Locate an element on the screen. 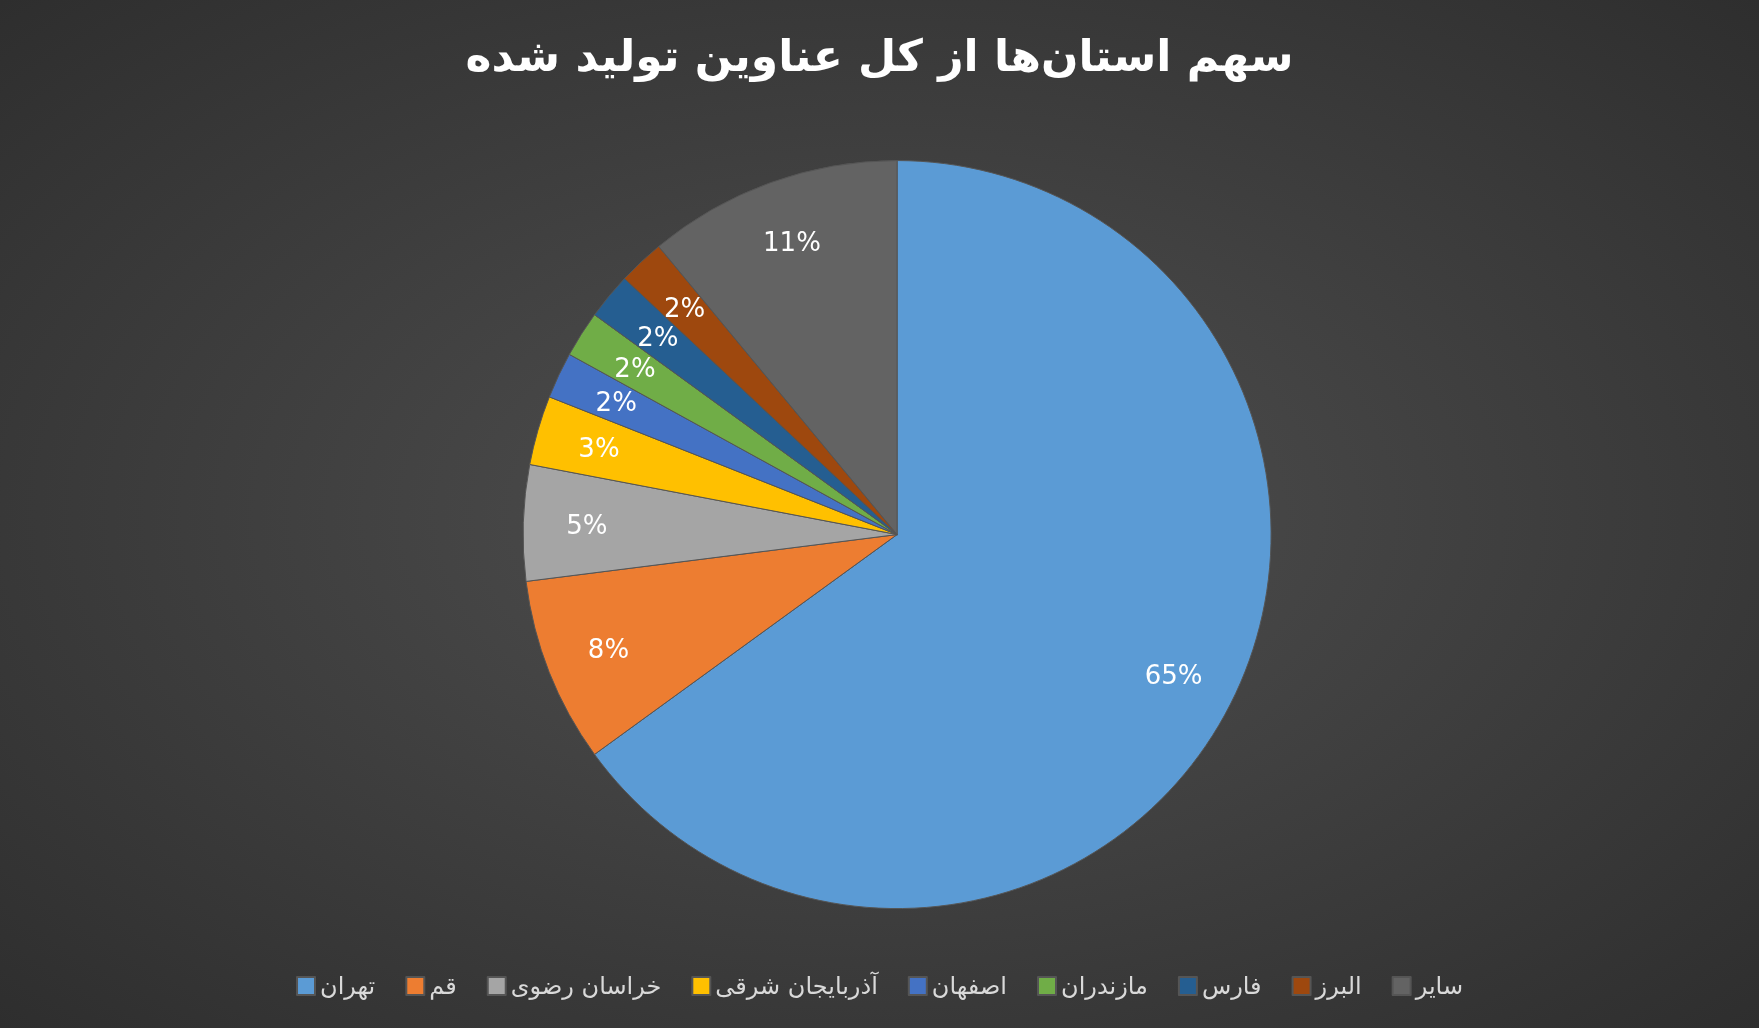  legend-label: البرز is located at coordinates (1338, 986).